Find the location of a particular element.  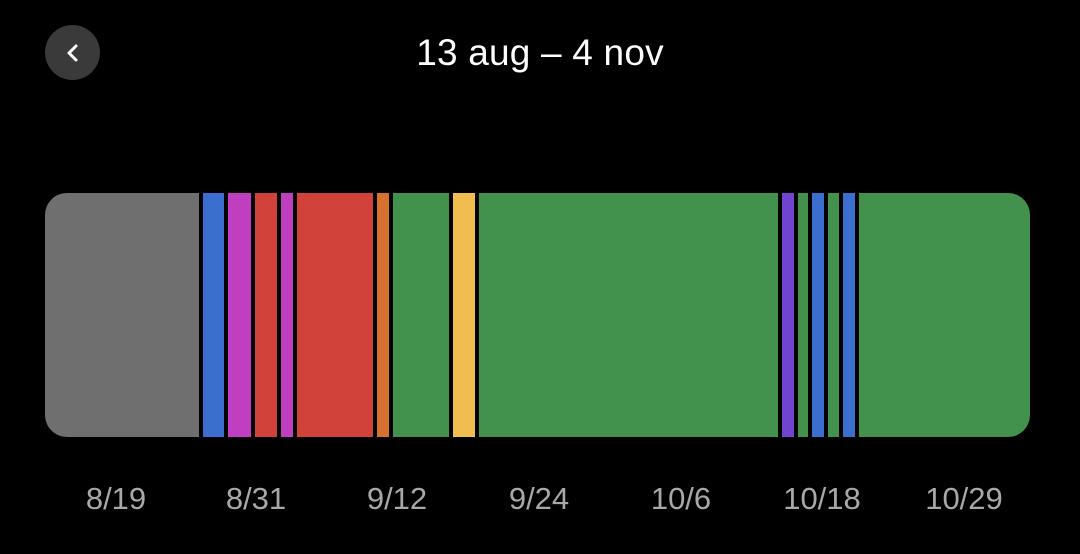

chevron-left-icon is located at coordinates (73, 53).